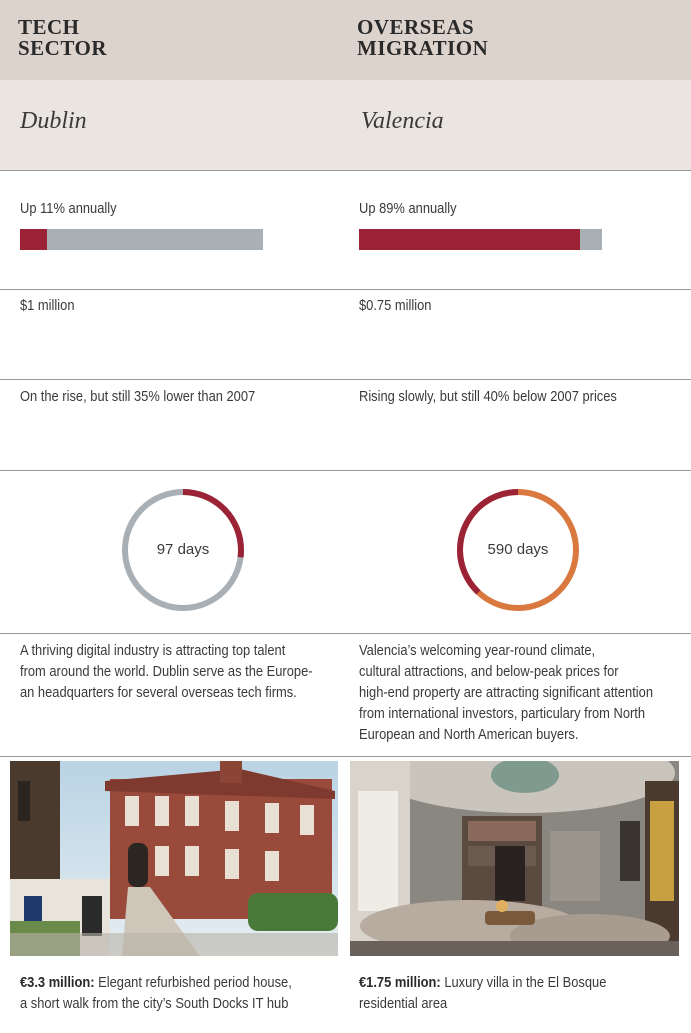 This screenshot has height=1033, width=691. Describe the element at coordinates (53, 121) in the screenshot. I see `city-name: Dublin` at that location.